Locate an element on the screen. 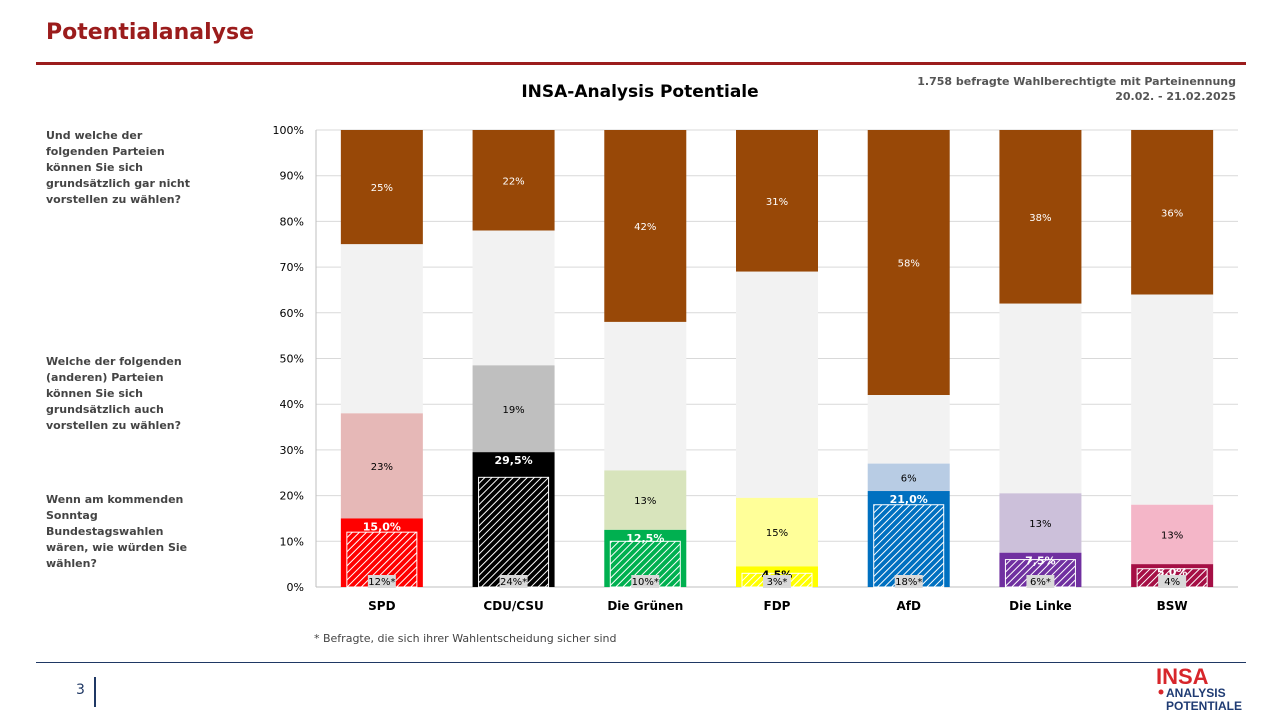 This screenshot has width=1280, height=720. footer-divider is located at coordinates (641, 662).